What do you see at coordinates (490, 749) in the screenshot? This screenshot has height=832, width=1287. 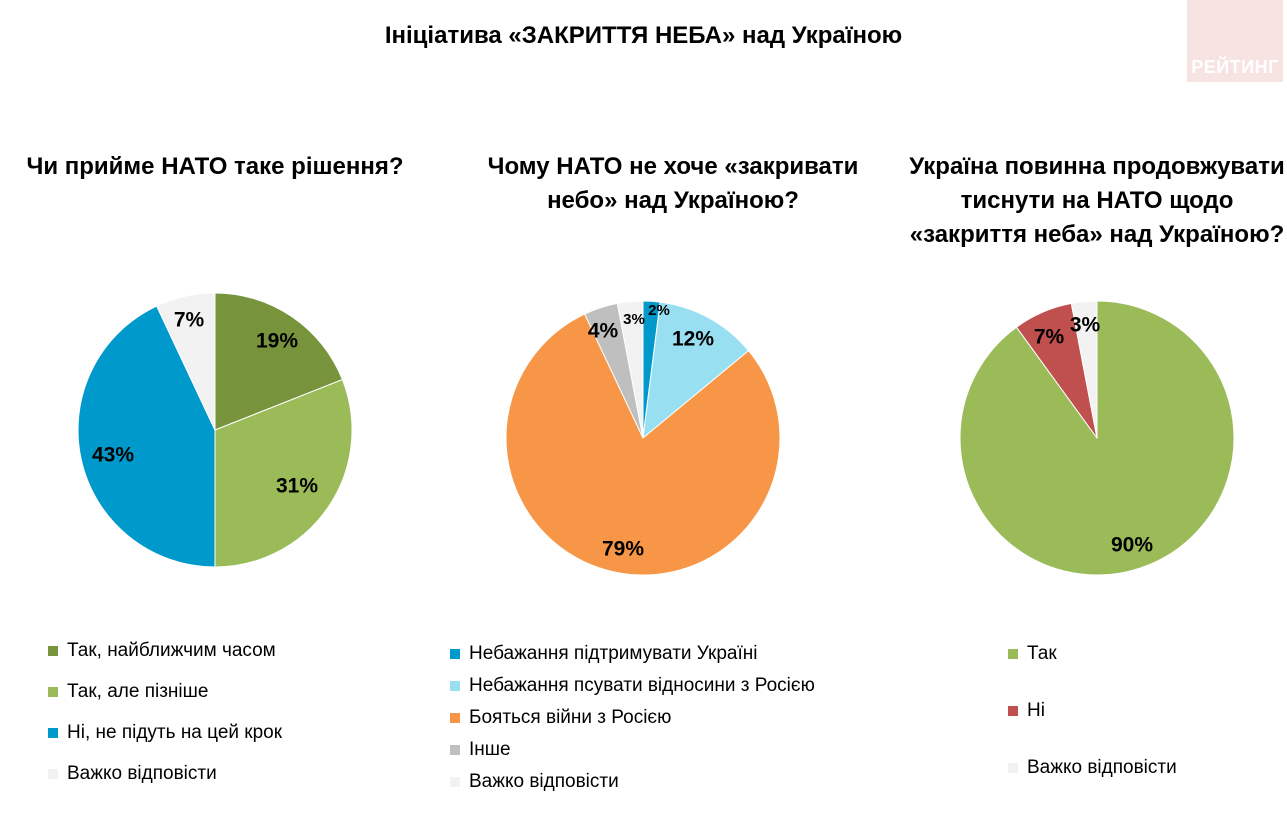 I see `legend-label: Інше` at bounding box center [490, 749].